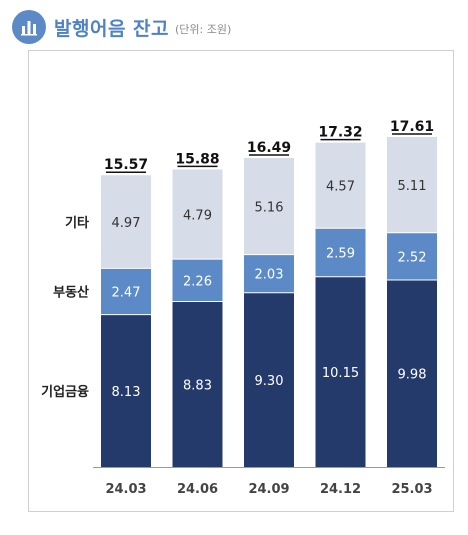  Describe the element at coordinates (77, 223) in the screenshot. I see `legend-label-other: 기타` at that location.